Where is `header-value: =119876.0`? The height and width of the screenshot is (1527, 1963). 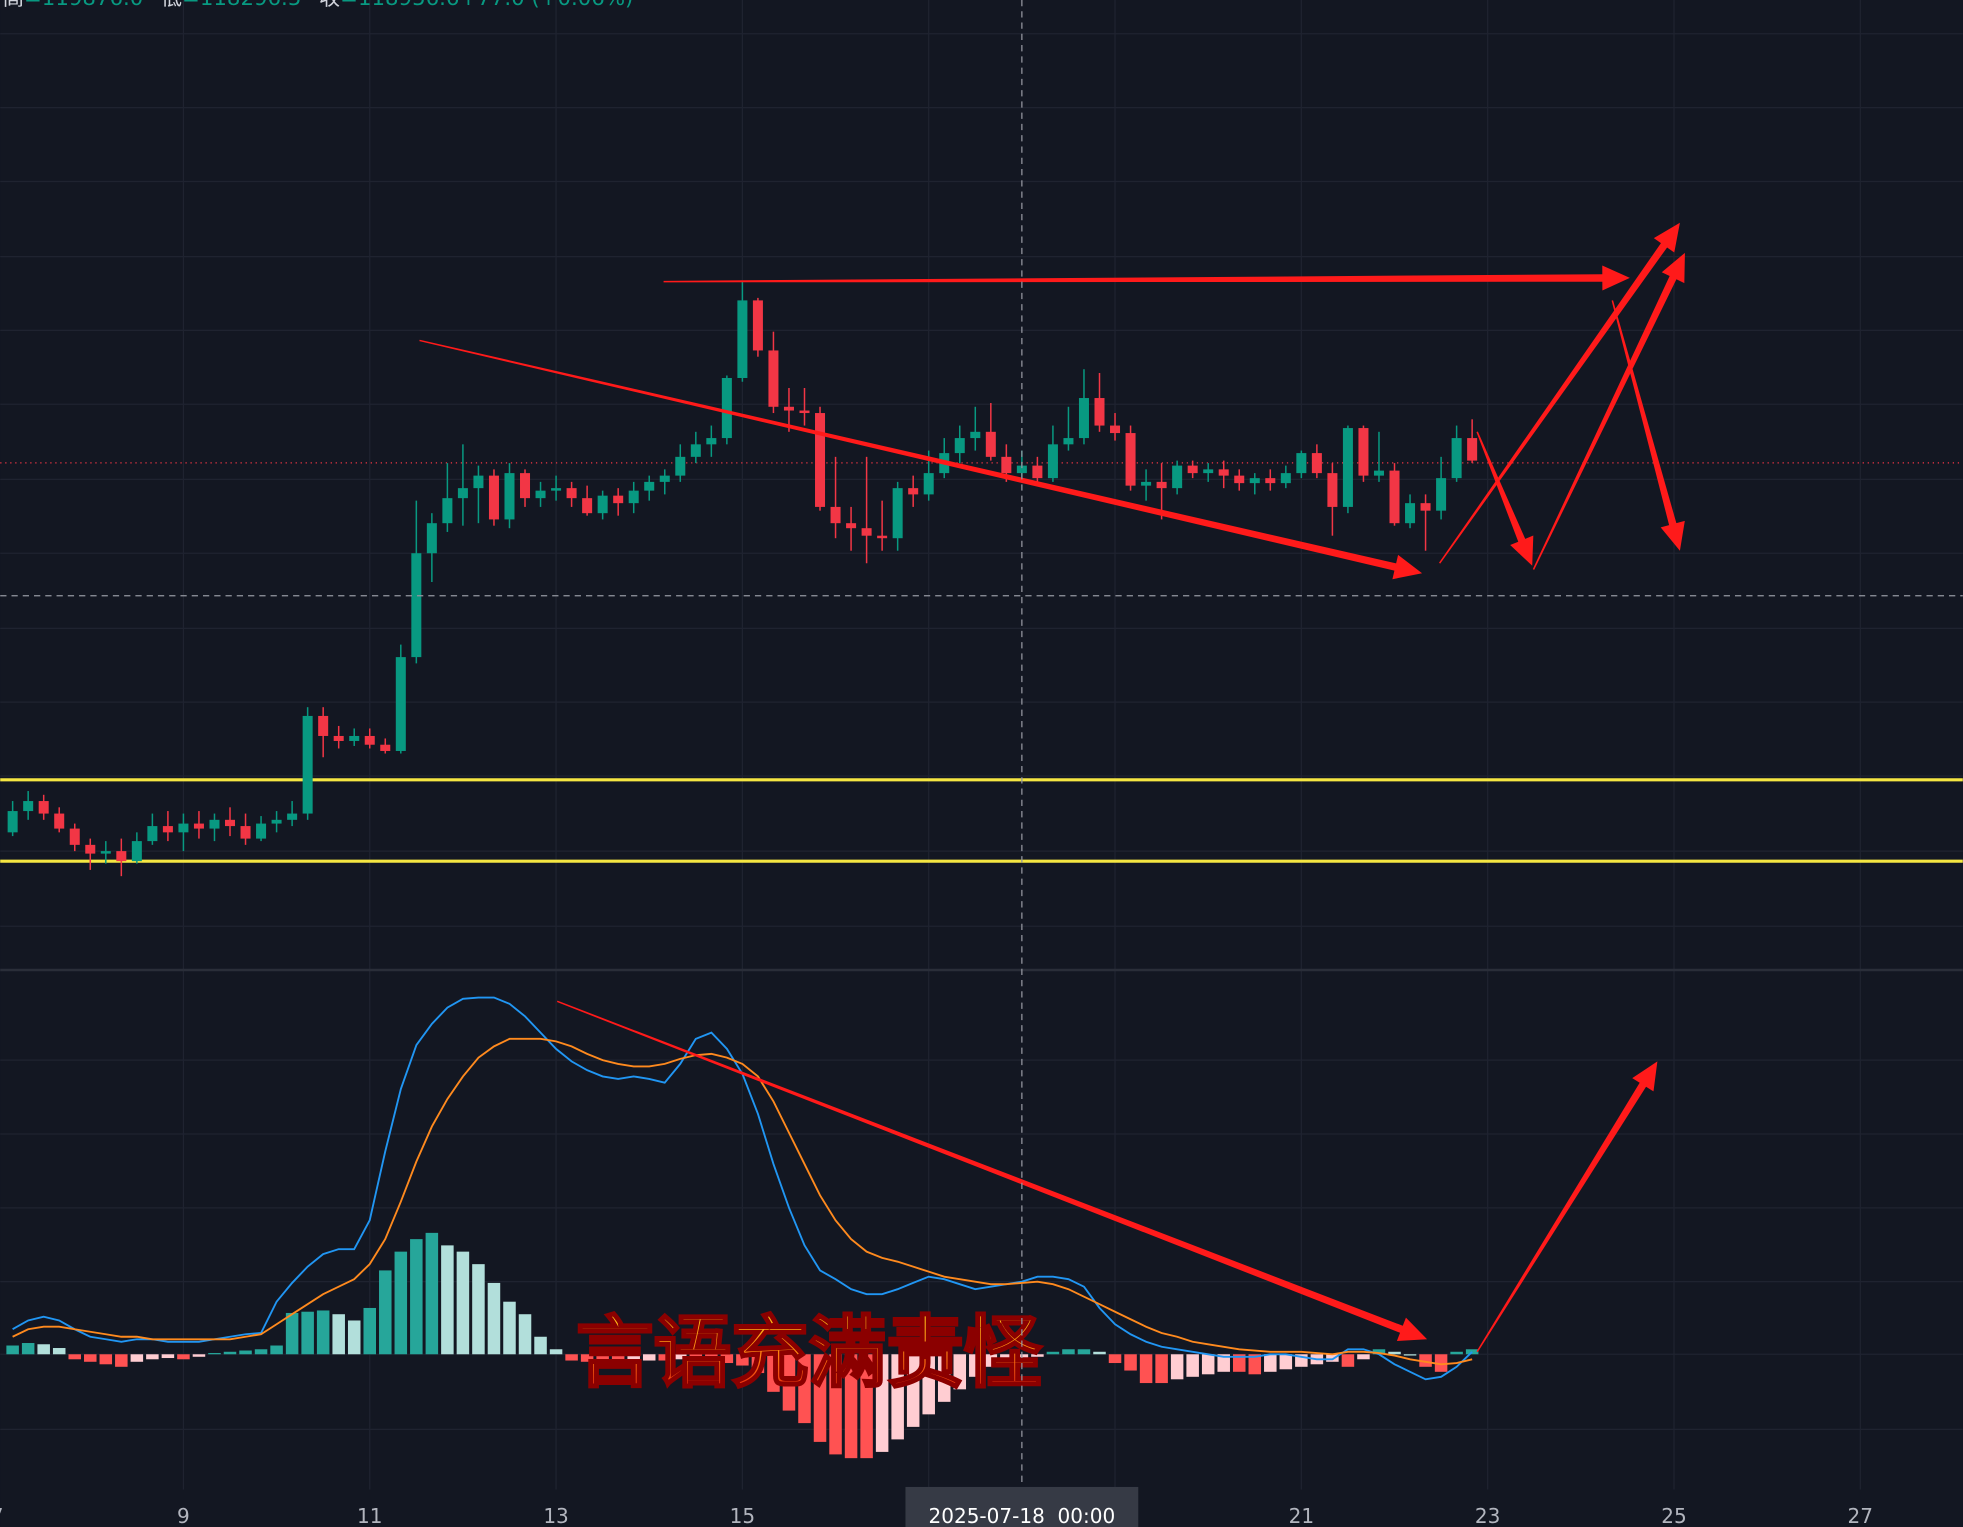
header-value: =119876.0 is located at coordinates (83, 5).